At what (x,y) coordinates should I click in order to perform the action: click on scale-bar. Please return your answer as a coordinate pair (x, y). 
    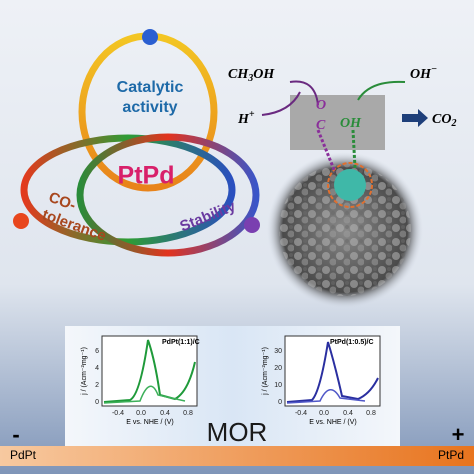
    Looking at the image, I should click on (237, 456).